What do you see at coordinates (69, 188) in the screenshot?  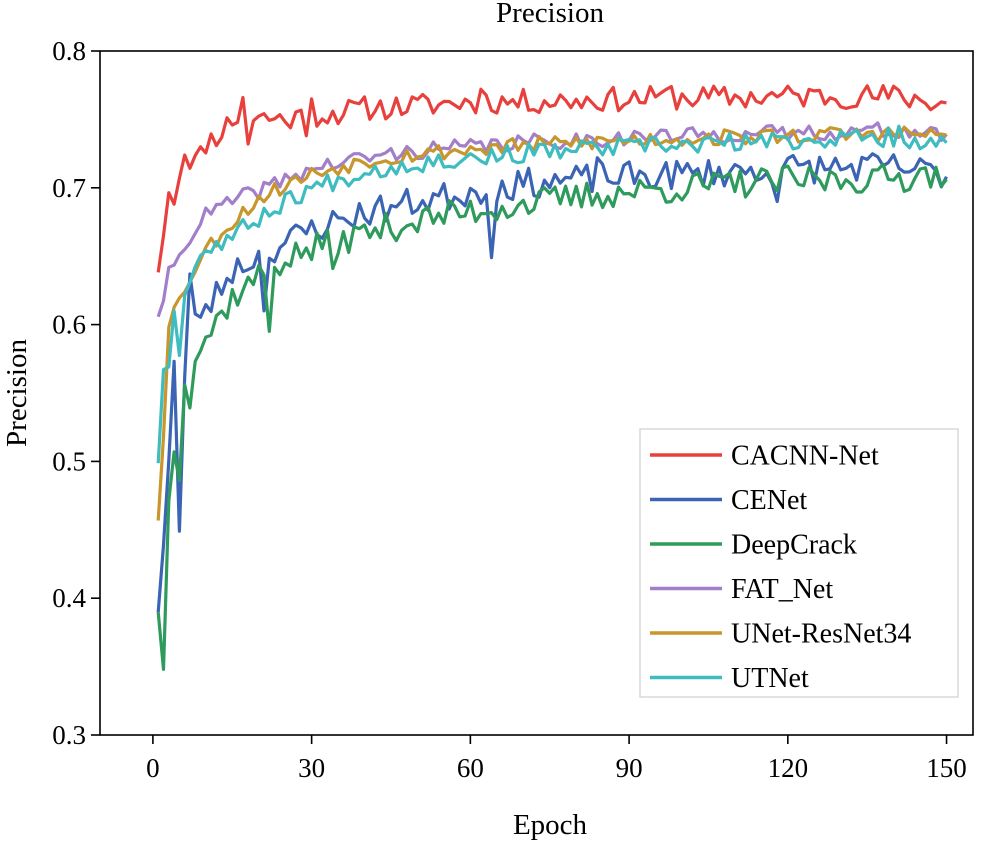 I see `y-tick-label: 0.7` at bounding box center [69, 188].